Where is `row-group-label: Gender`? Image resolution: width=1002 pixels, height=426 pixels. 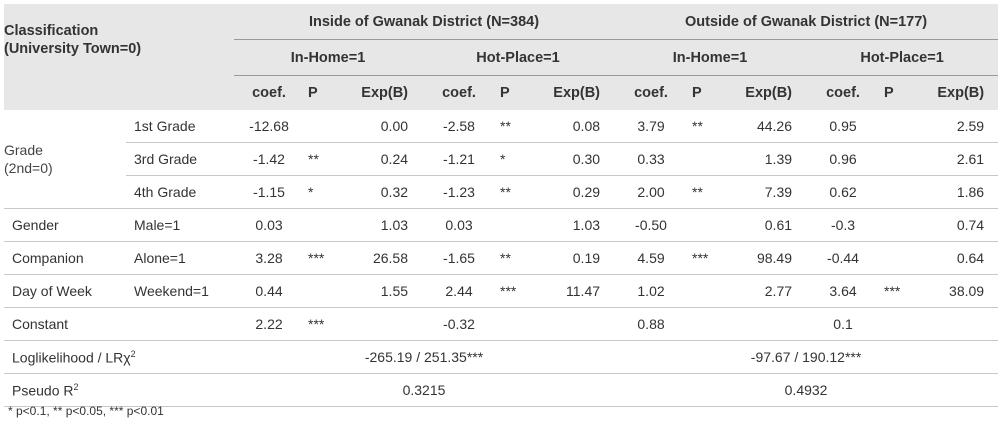
row-group-label: Gender is located at coordinates (65, 225).